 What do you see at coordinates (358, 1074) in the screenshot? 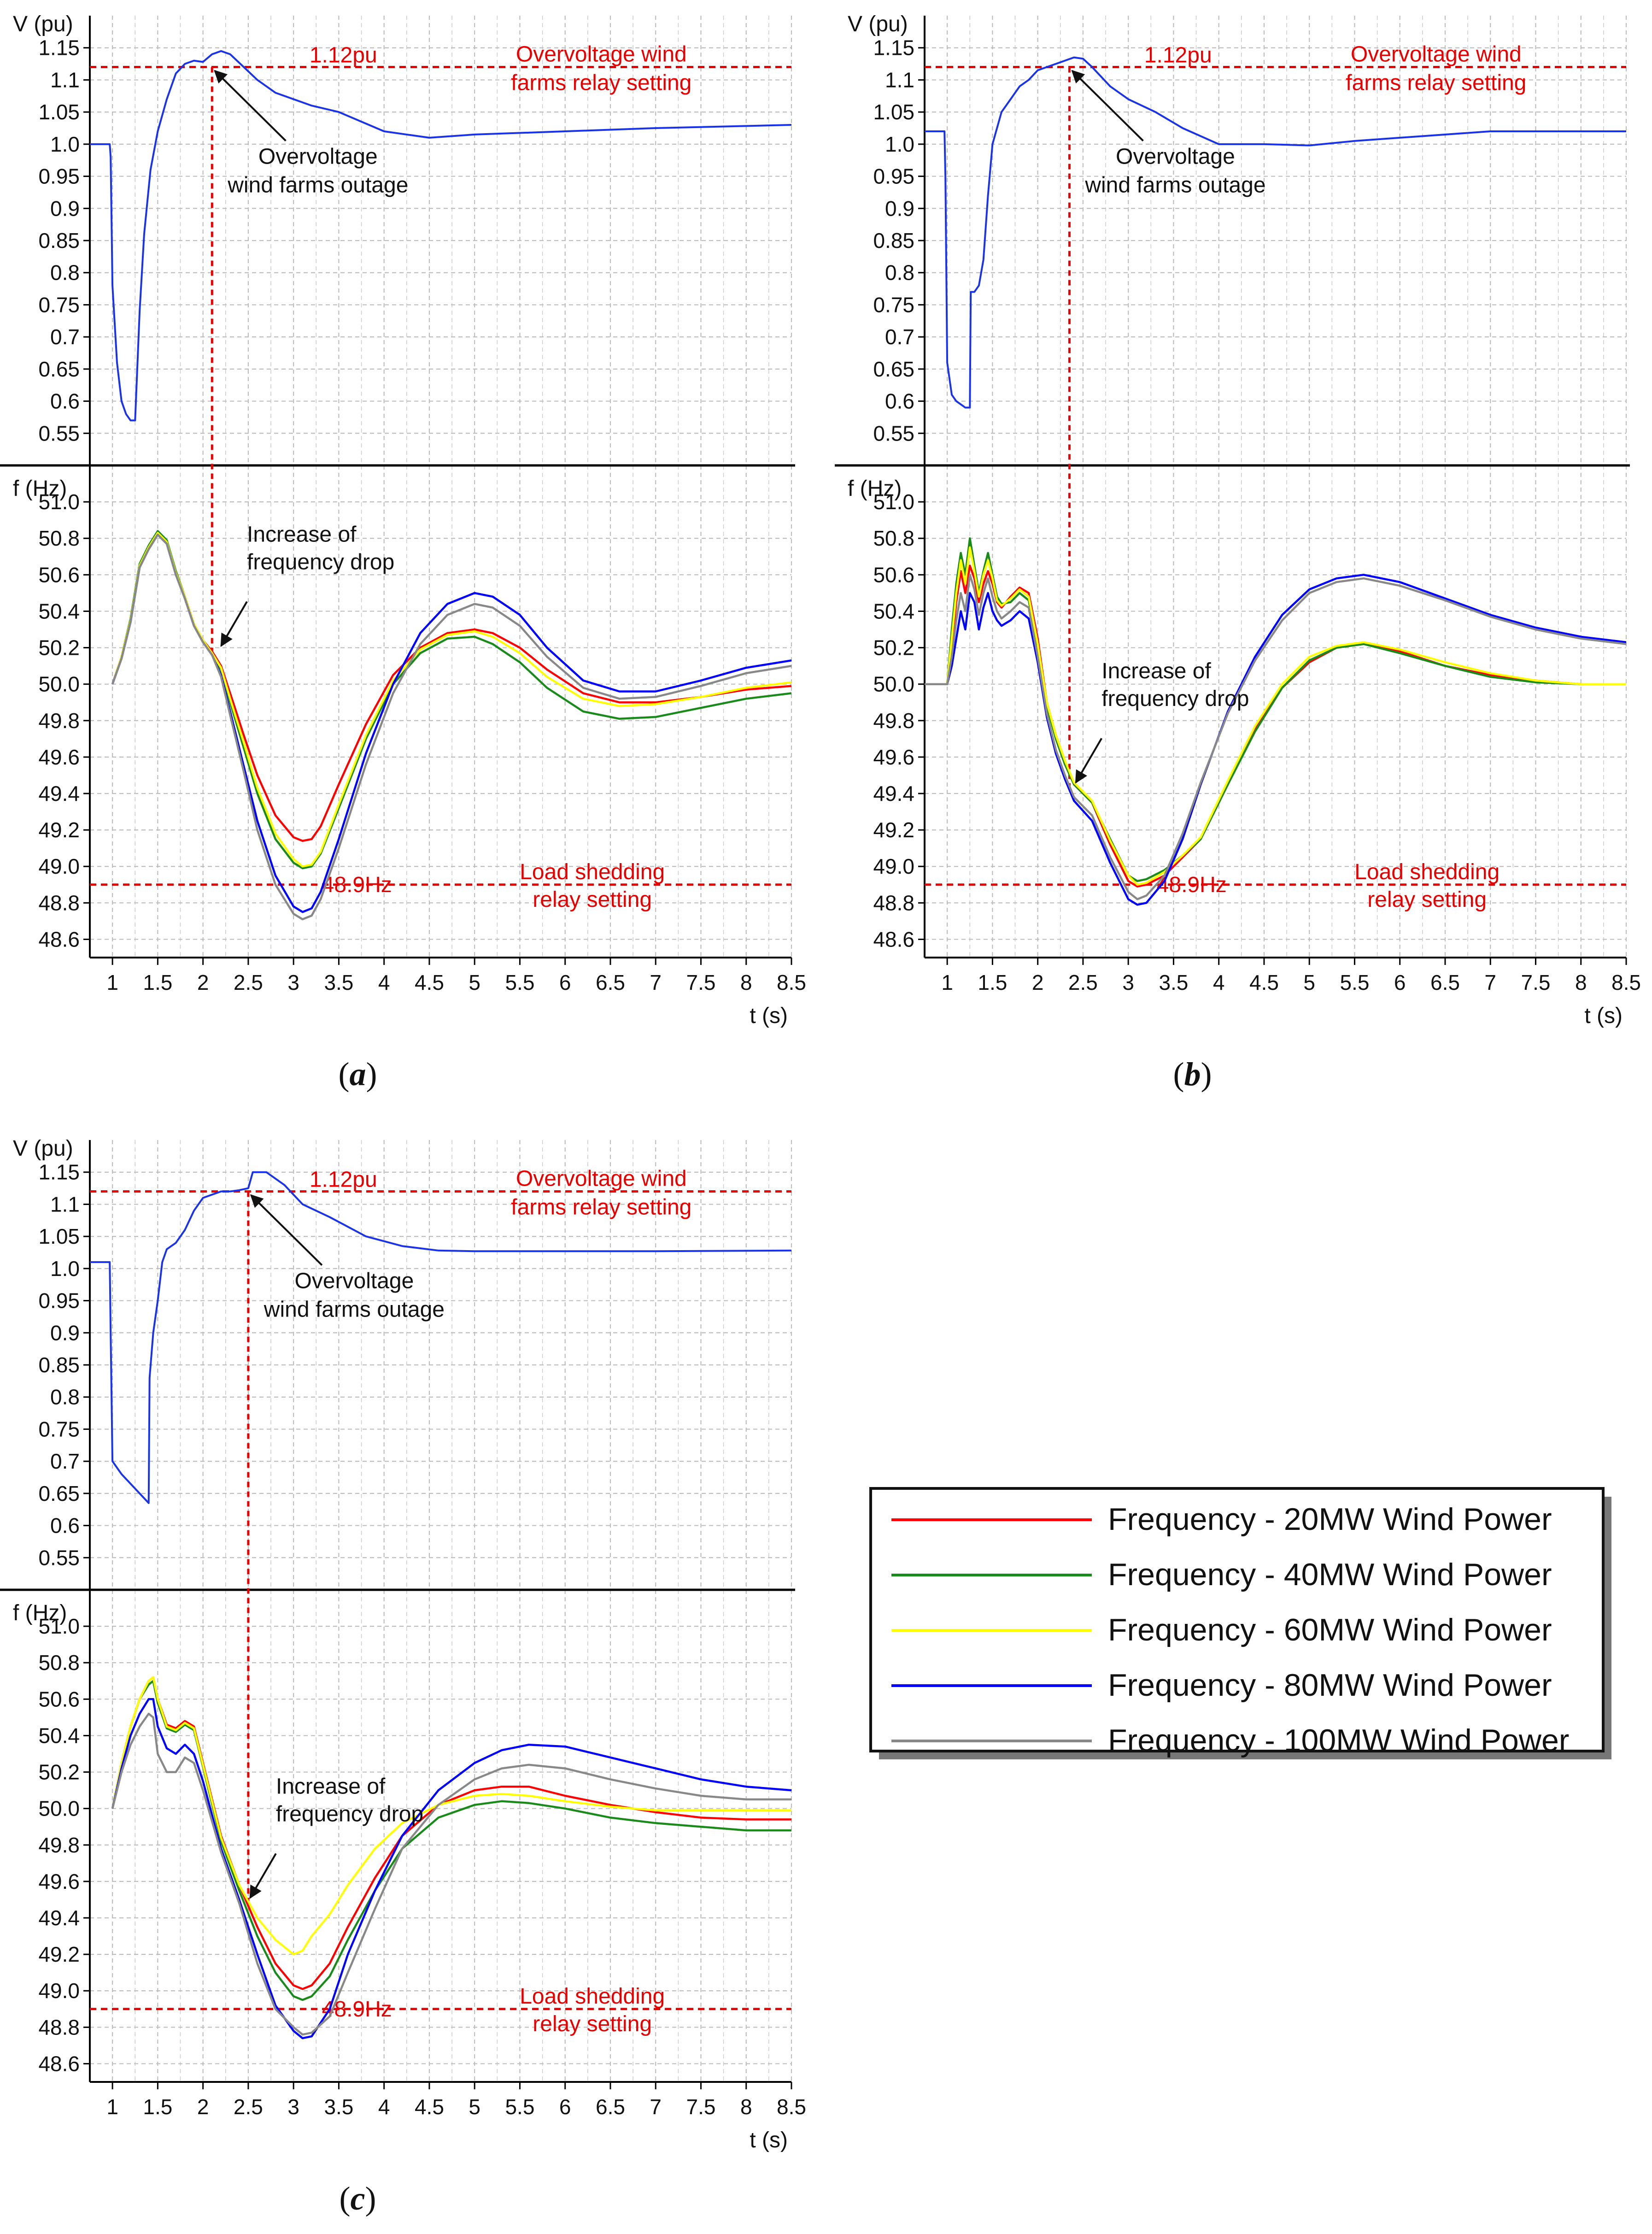
I see `panel-label-letter: a` at bounding box center [358, 1074].